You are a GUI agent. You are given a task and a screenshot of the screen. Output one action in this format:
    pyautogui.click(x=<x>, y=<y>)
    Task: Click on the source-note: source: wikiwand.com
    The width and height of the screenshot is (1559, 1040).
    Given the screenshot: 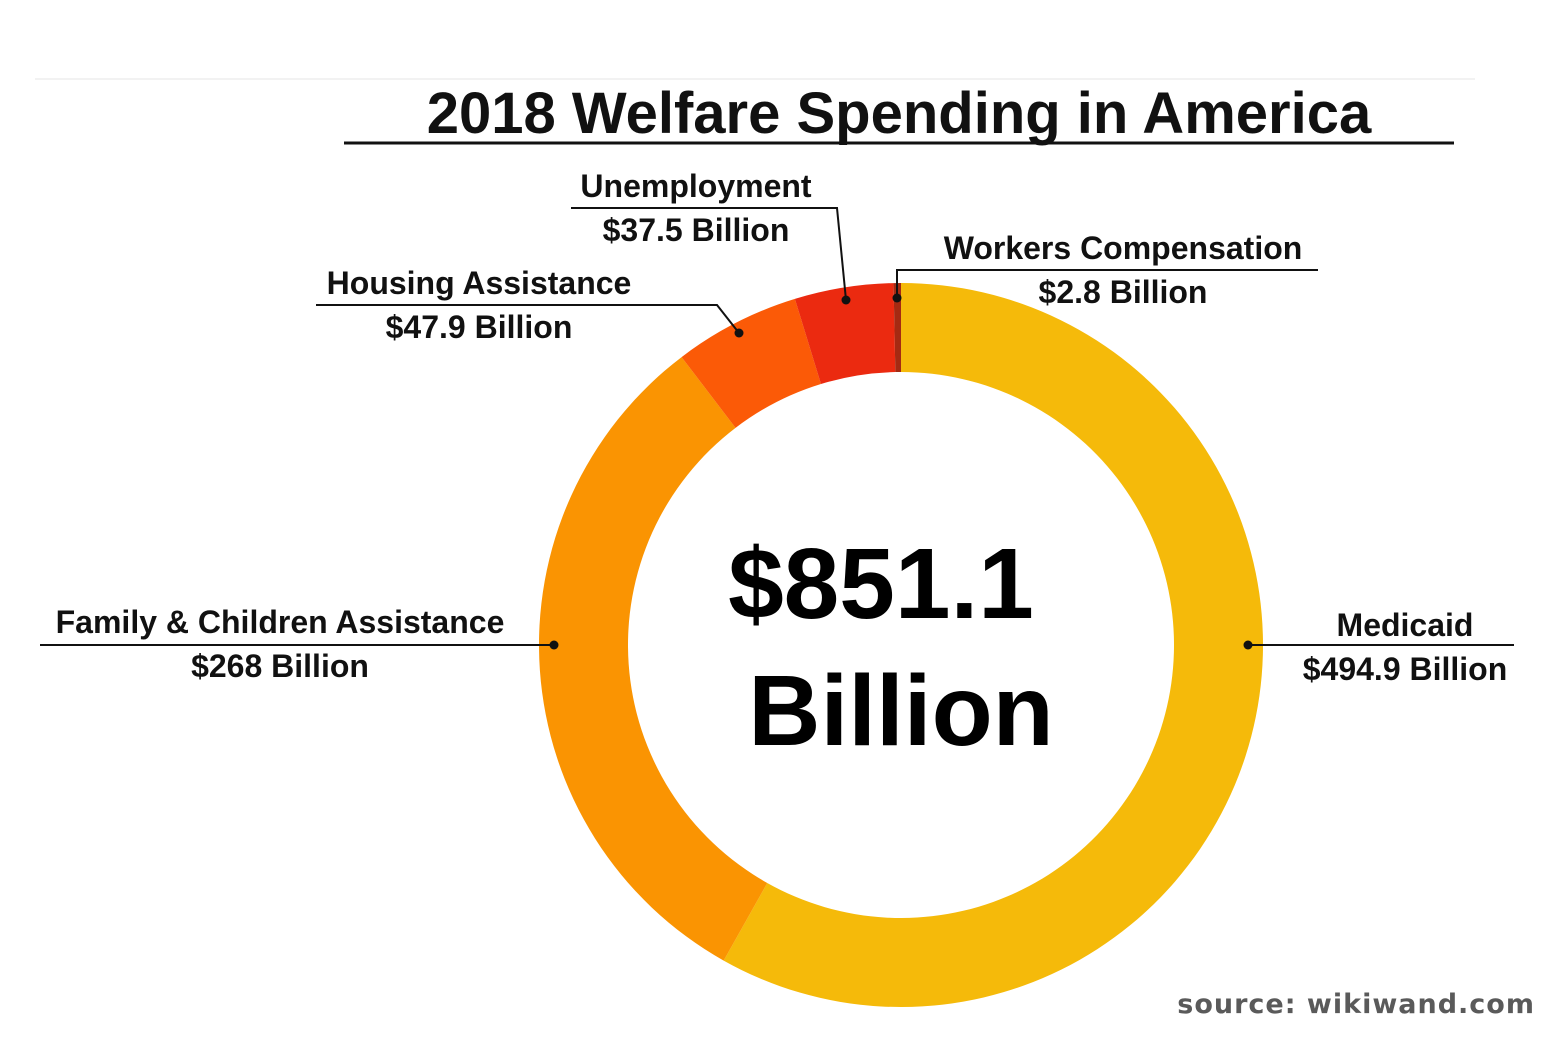 What is the action you would take?
    pyautogui.click(x=1356, y=1004)
    